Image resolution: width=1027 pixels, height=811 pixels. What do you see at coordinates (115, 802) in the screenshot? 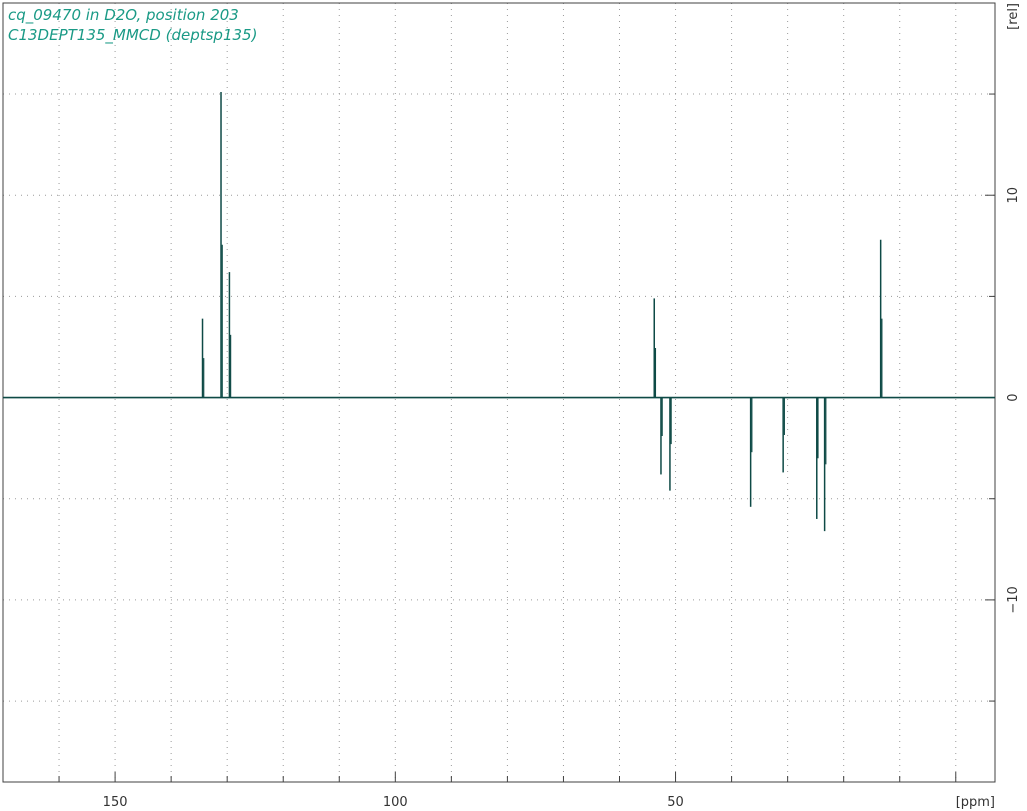
I see `x-tick-label: 150` at bounding box center [115, 802].